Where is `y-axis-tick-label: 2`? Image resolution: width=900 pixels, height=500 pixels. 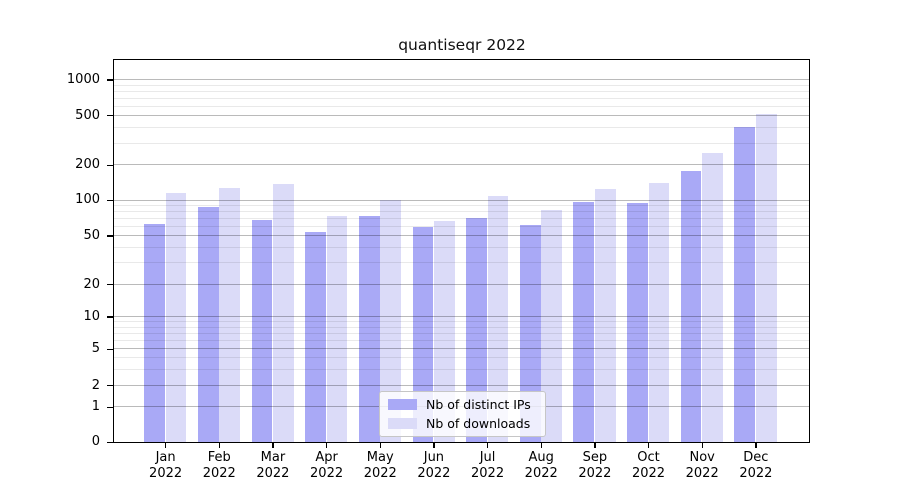 y-axis-tick-label: 2 is located at coordinates (95, 385).